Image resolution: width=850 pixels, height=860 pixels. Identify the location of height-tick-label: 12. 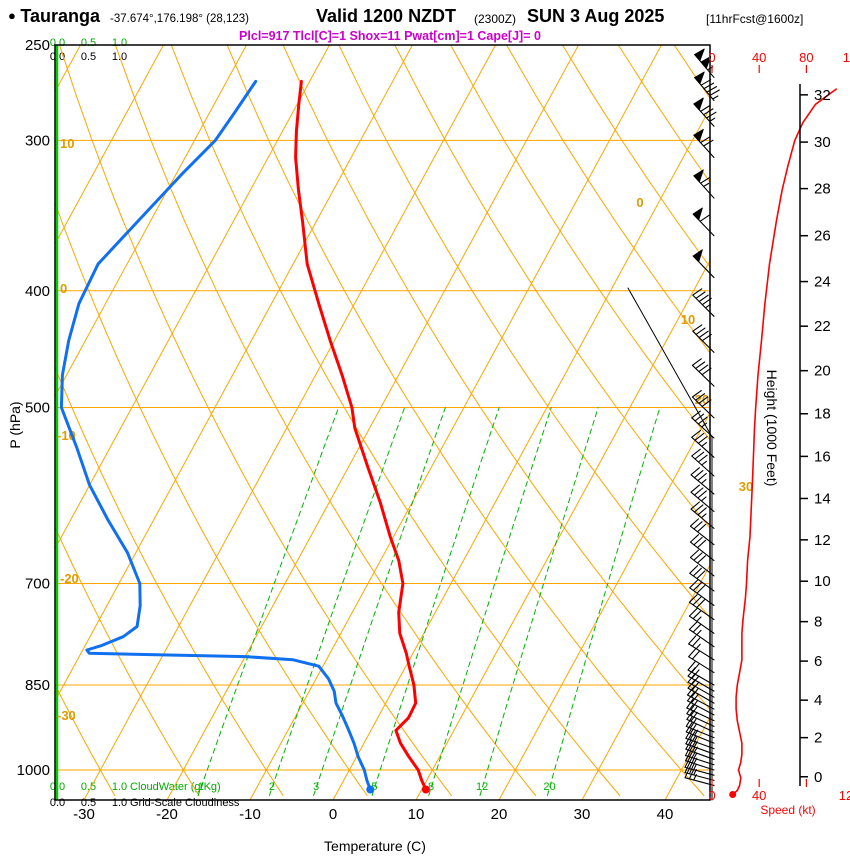
(822, 540).